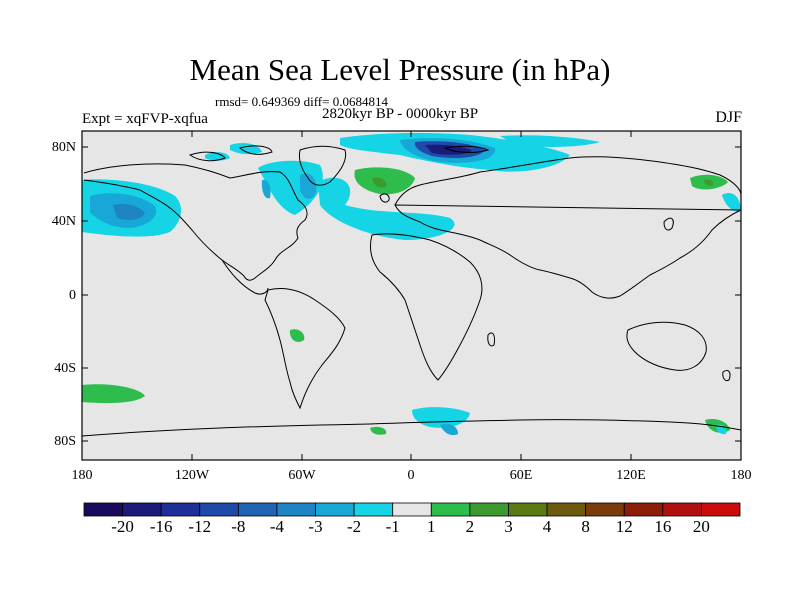 This screenshot has width=800, height=600. What do you see at coordinates (400, 69) in the screenshot?
I see `map-title: Mean Sea Level Pressure (in hPa)` at bounding box center [400, 69].